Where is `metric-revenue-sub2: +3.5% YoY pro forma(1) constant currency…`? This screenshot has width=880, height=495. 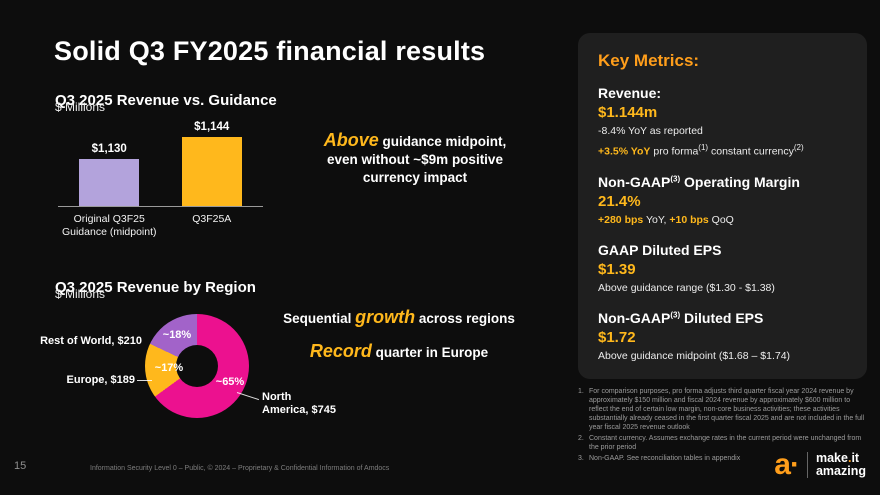
metric-revenue-sub2: +3.5% YoY pro forma(1) constant currency… is located at coordinates (722, 150).